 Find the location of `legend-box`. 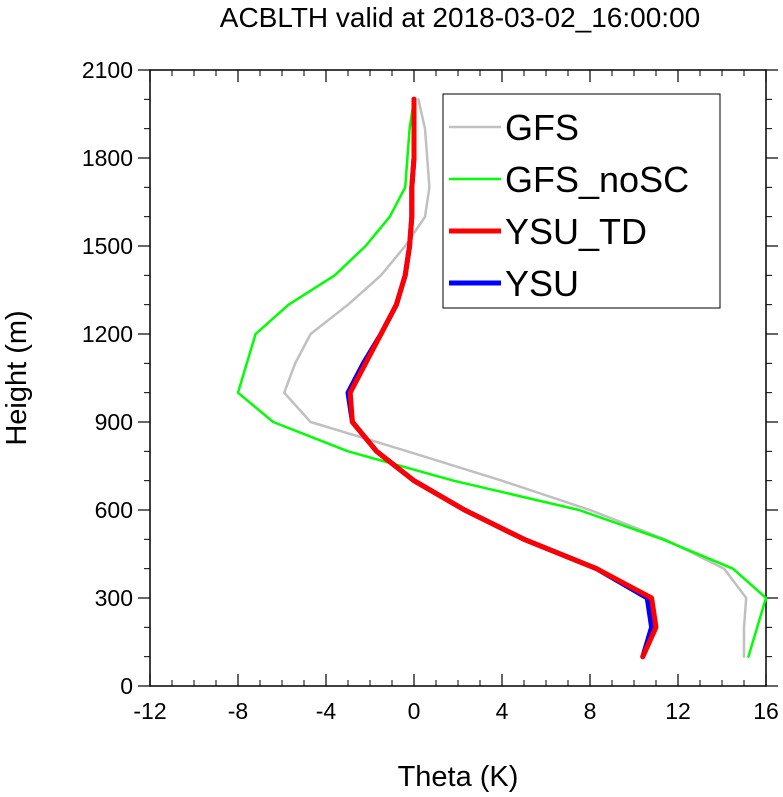

legend-box is located at coordinates (581, 201).